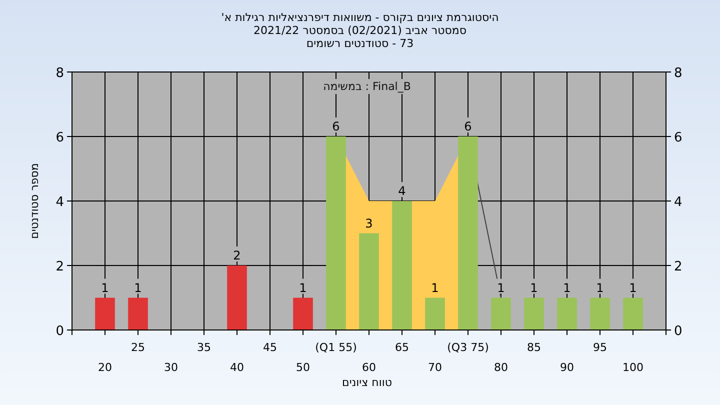 The height and width of the screenshot is (405, 720). Describe the element at coordinates (270, 347) in the screenshot. I see `x-tick-label: 45` at that location.